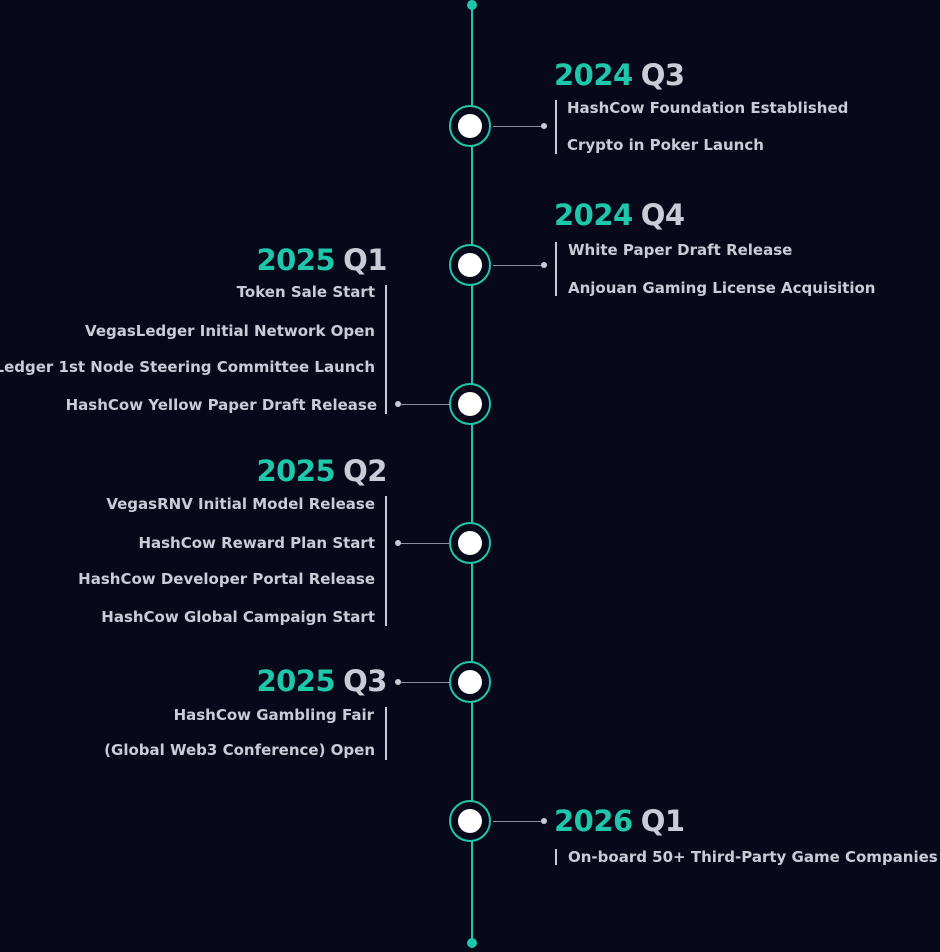 The height and width of the screenshot is (952, 940). What do you see at coordinates (424, 543) in the screenshot?
I see `connector-2025-q2` at bounding box center [424, 543].